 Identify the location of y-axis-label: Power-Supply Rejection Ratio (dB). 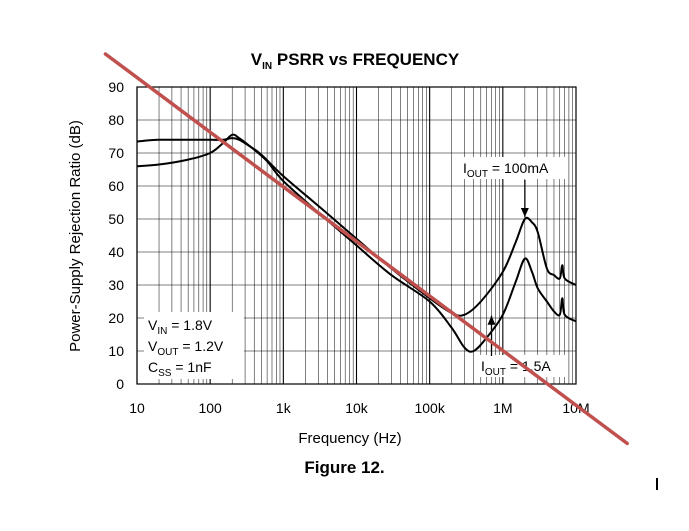
(75, 236).